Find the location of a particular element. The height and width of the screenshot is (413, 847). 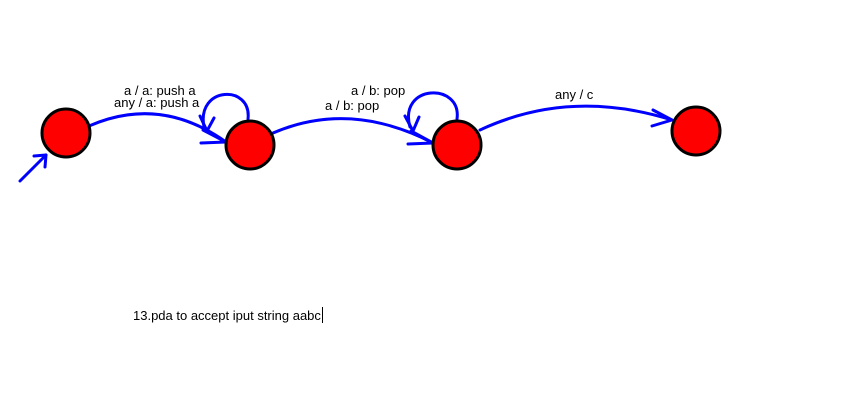

state-q0 is located at coordinates (66, 133).